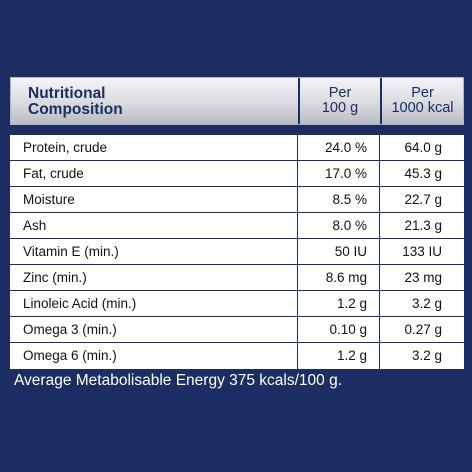 The image size is (472, 472). I want to click on value-per-100g: 8.0 %, so click(338, 225).